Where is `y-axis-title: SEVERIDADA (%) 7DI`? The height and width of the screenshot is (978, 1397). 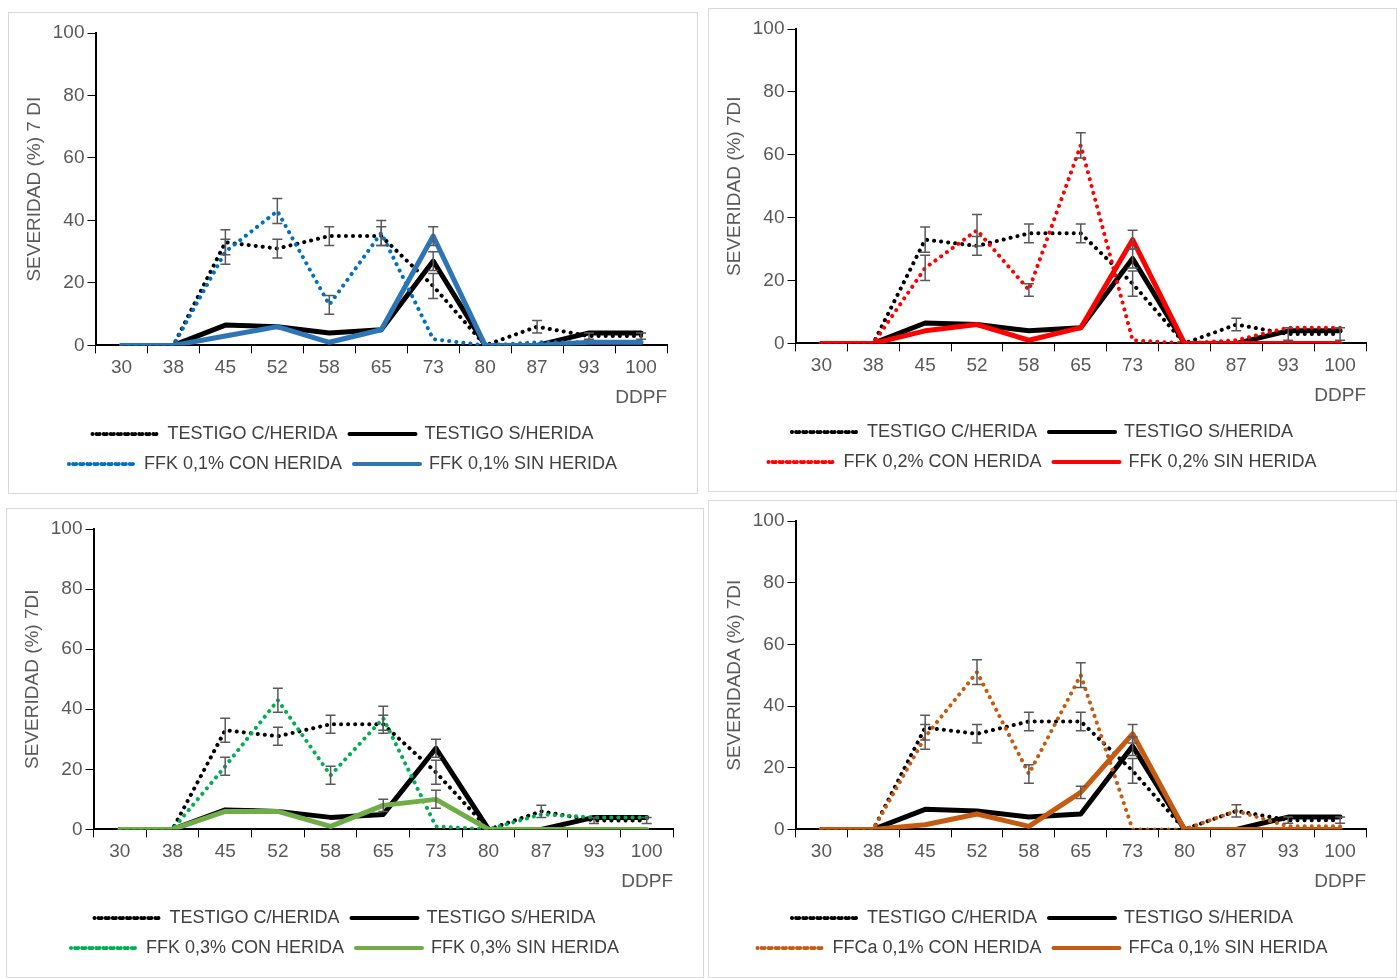 y-axis-title: SEVERIDADA (%) 7DI is located at coordinates (733, 675).